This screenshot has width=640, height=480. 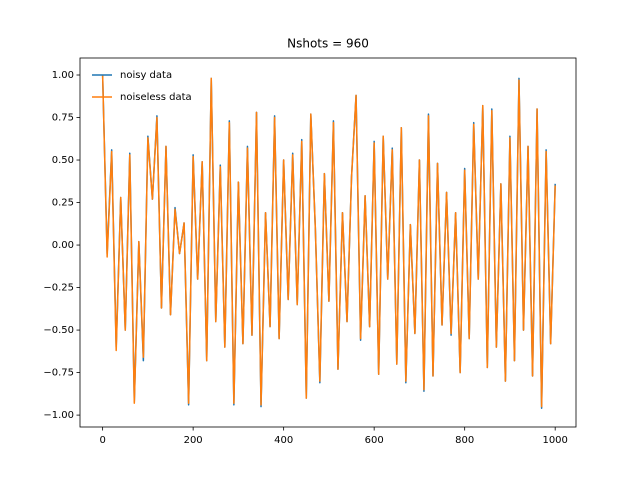 I want to click on chart-title: Nshots = 960, so click(x=328, y=44).